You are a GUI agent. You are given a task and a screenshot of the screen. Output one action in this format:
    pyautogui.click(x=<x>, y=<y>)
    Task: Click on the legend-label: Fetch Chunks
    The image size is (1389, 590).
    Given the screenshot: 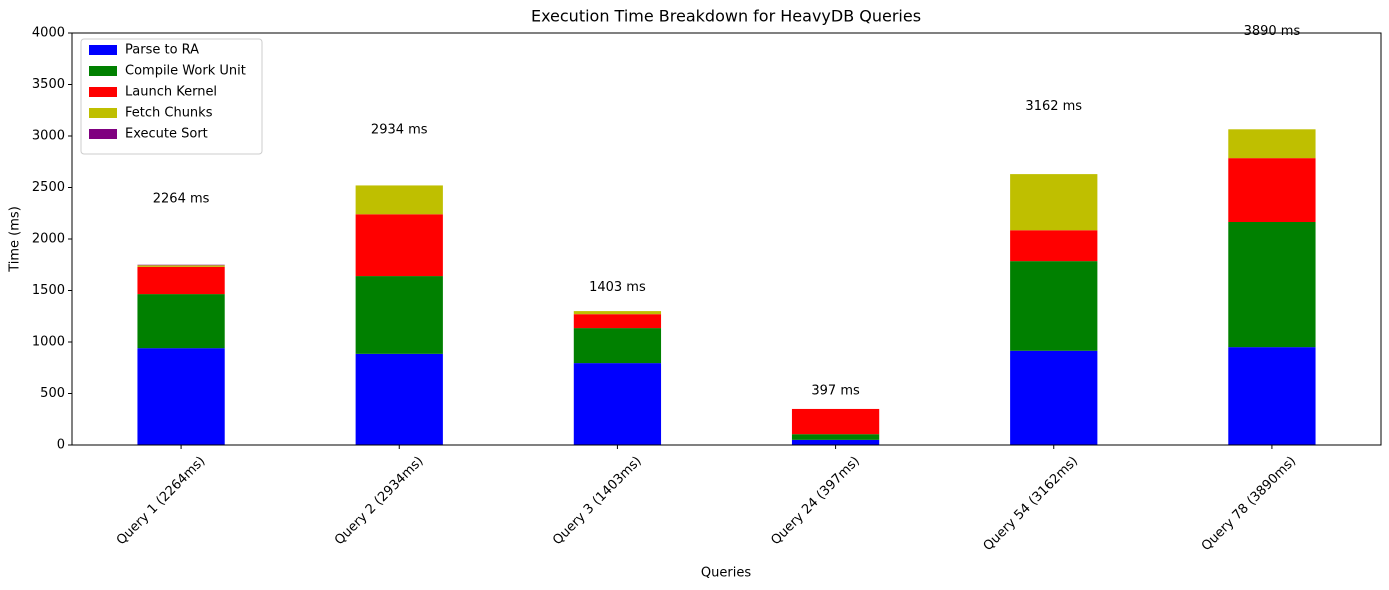 What is the action you would take?
    pyautogui.click(x=169, y=113)
    